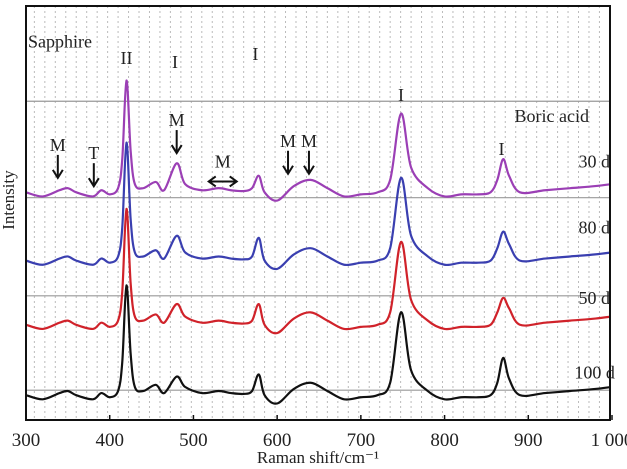 This screenshot has width=627, height=469. What do you see at coordinates (318, 457) in the screenshot?
I see `x-axis-label: Raman shift/cm⁻¹` at bounding box center [318, 457].